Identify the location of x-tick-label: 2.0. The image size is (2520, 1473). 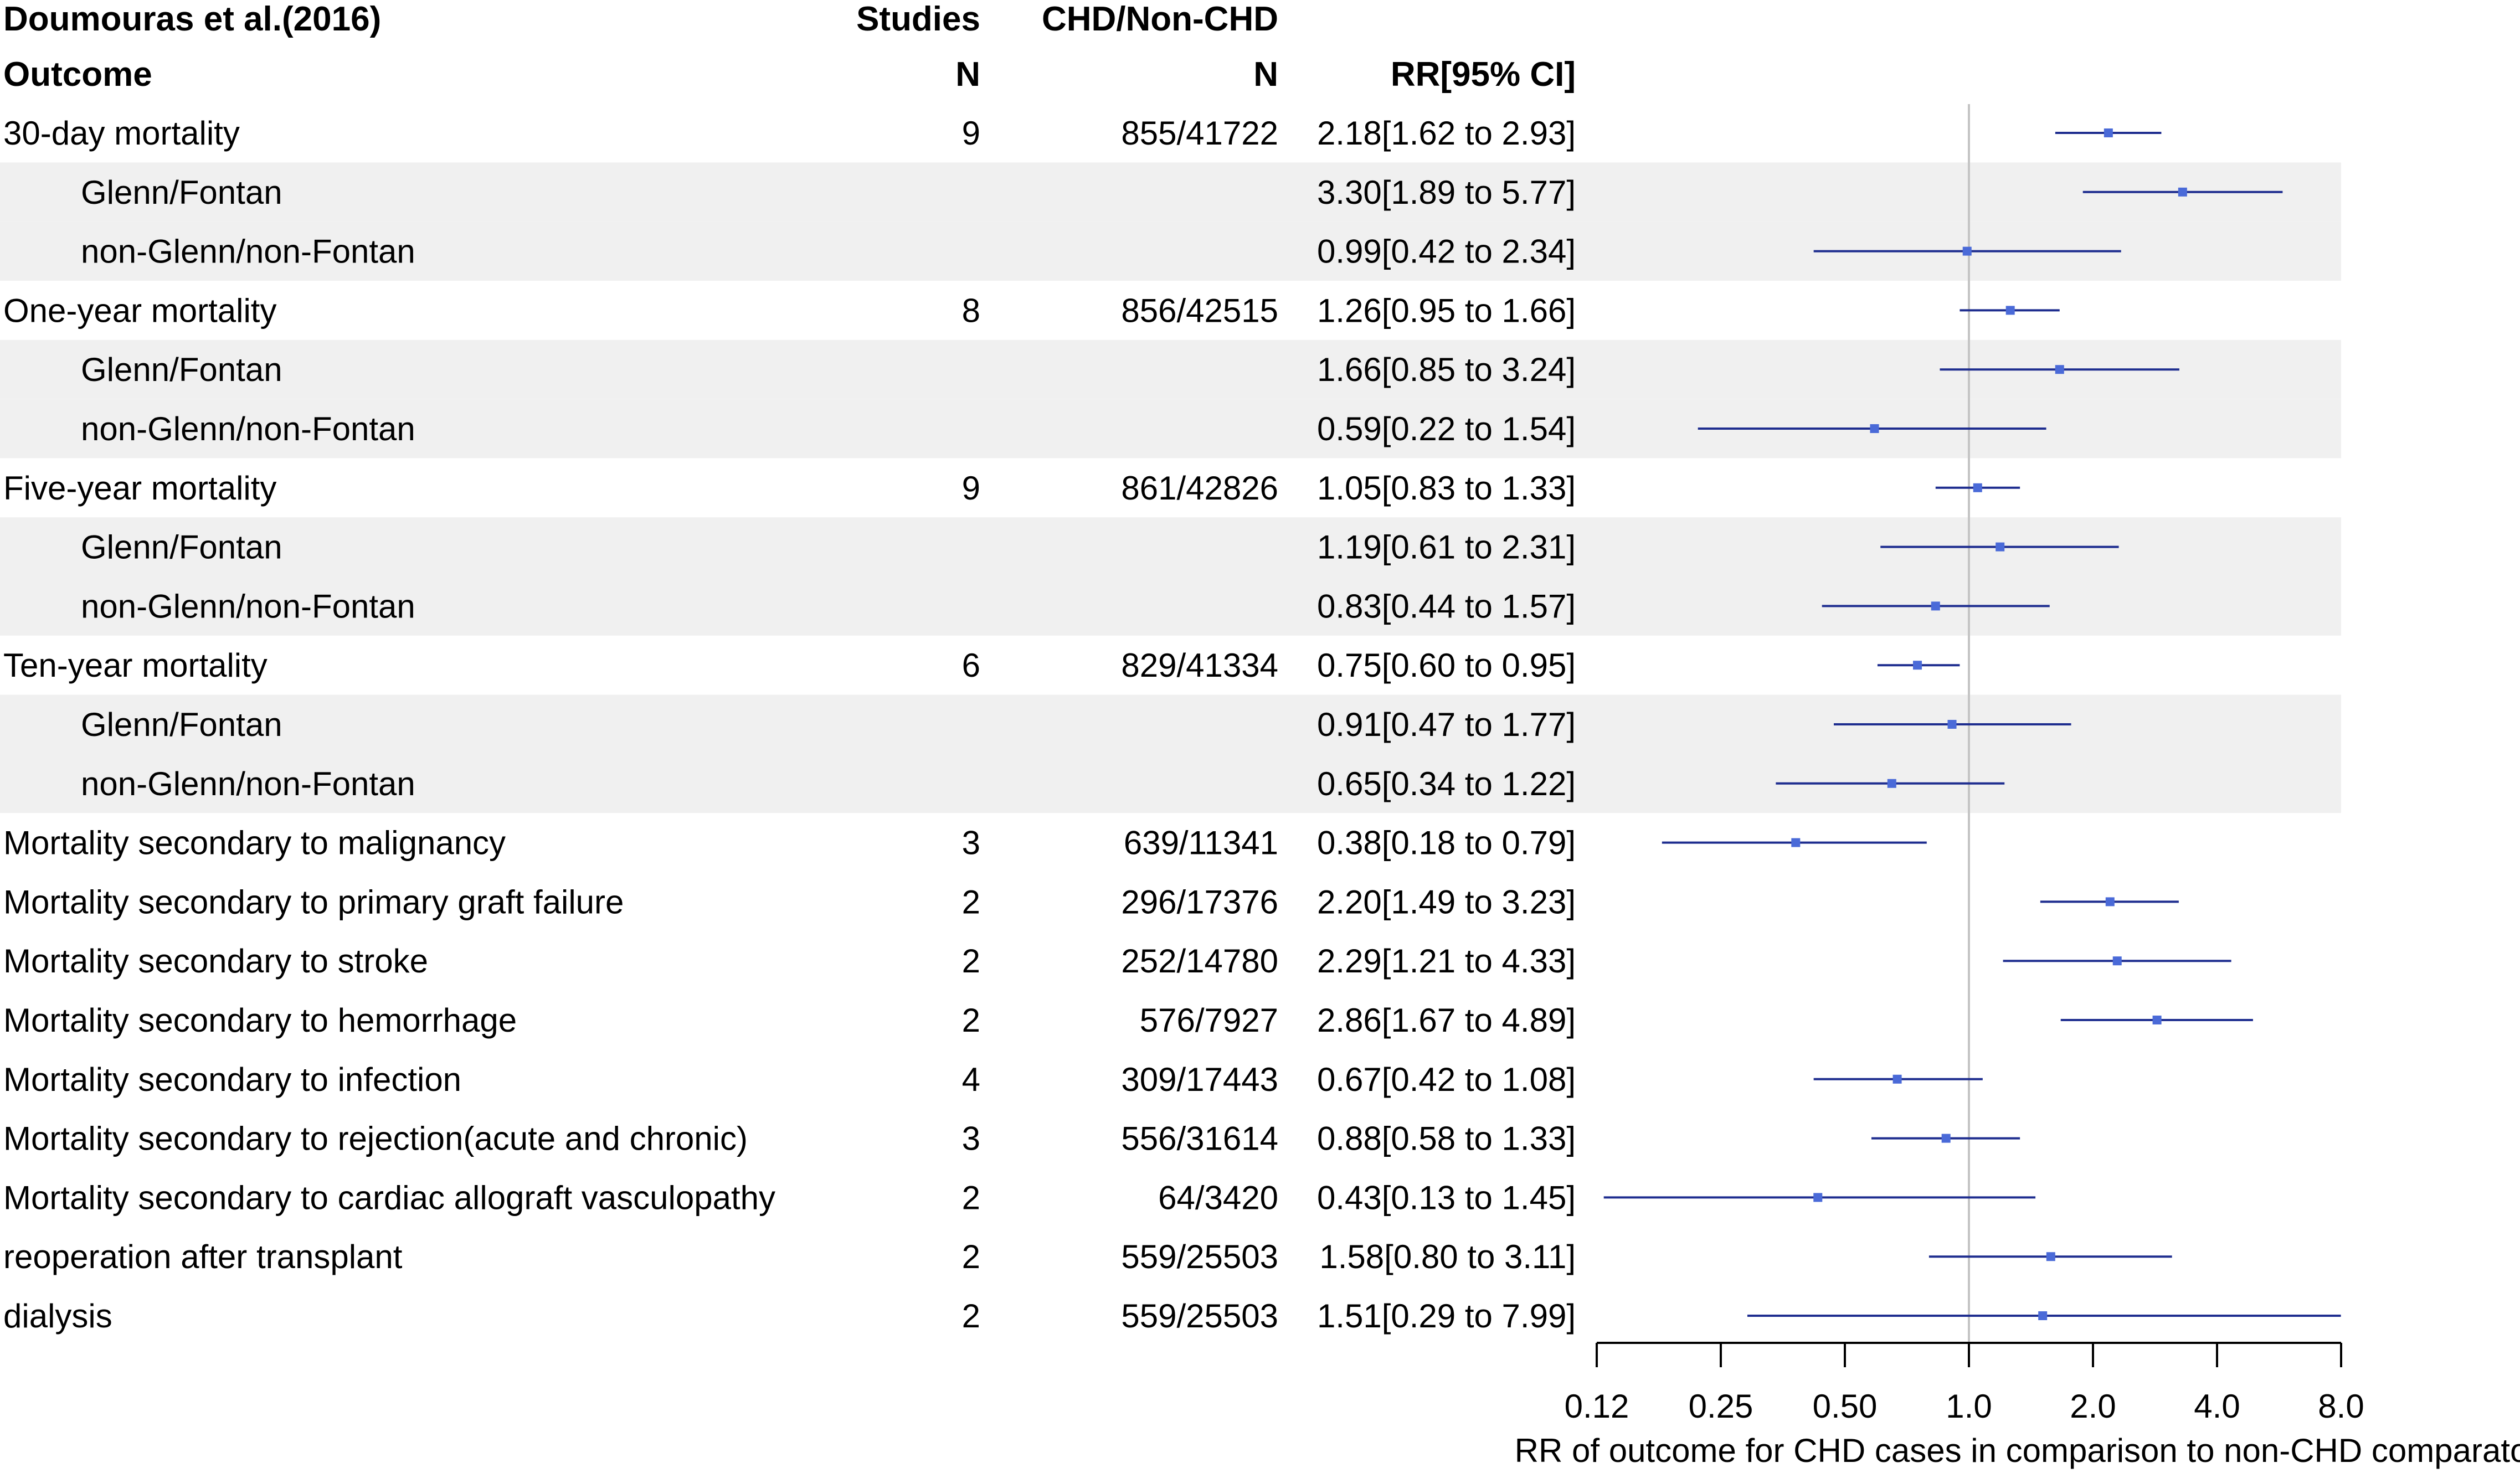
(2093, 1406).